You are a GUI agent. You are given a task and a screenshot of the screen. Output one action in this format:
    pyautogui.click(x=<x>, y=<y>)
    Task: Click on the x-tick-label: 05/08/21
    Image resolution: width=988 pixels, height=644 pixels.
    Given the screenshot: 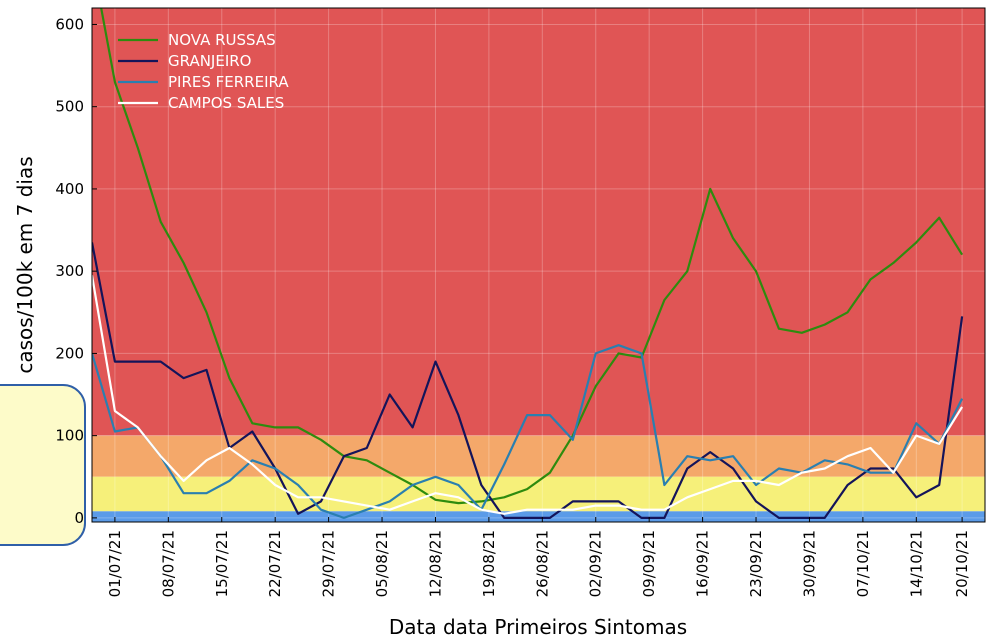 What is the action you would take?
    pyautogui.click(x=382, y=563)
    